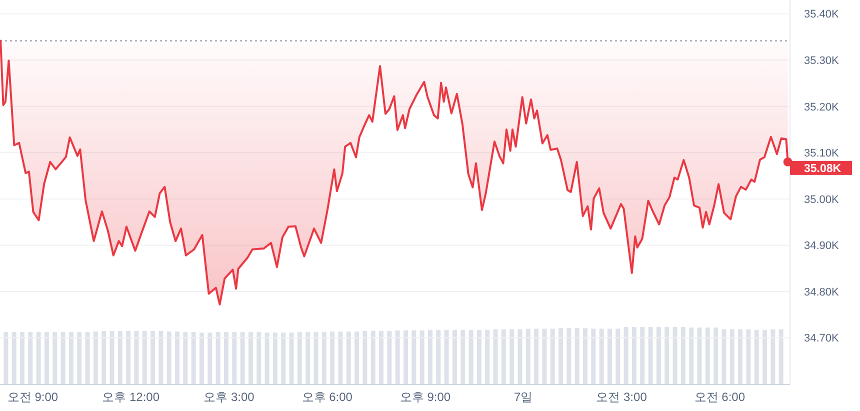  Describe the element at coordinates (823, 168) in the screenshot. I see `annotation: 35.08K` at that location.